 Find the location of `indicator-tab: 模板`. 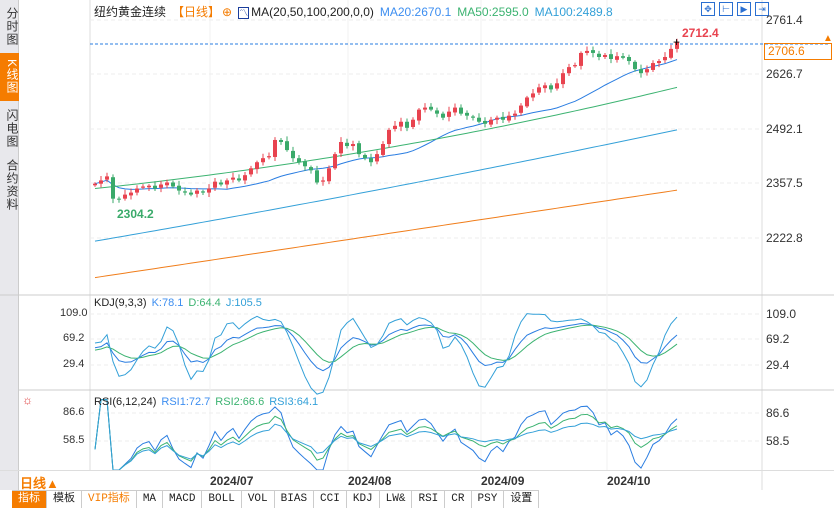

indicator-tab: 模板 is located at coordinates (64, 499).